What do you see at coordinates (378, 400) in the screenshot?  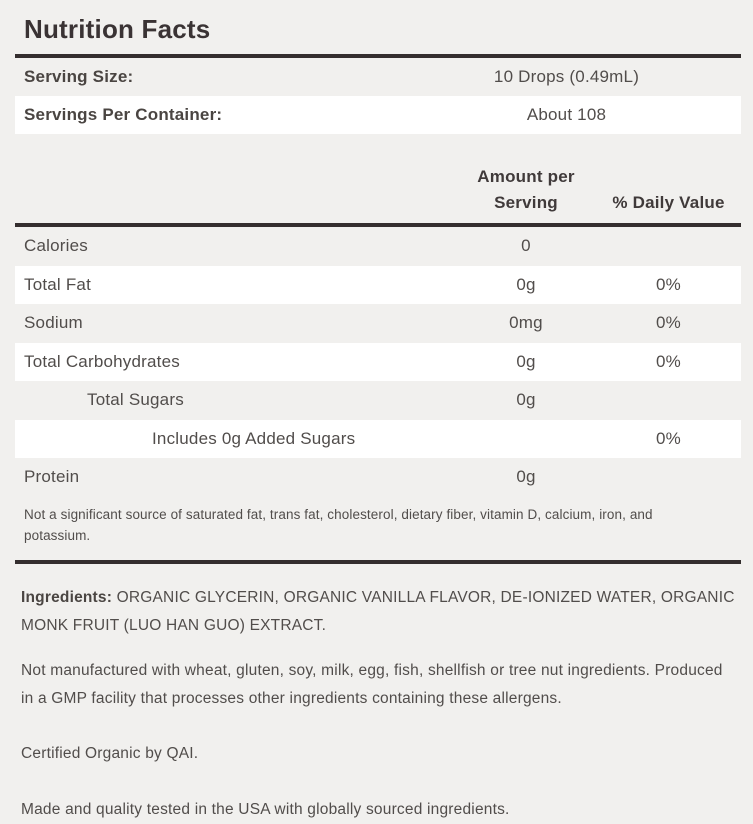 I see `table-row: Total Sugars 0g` at bounding box center [378, 400].